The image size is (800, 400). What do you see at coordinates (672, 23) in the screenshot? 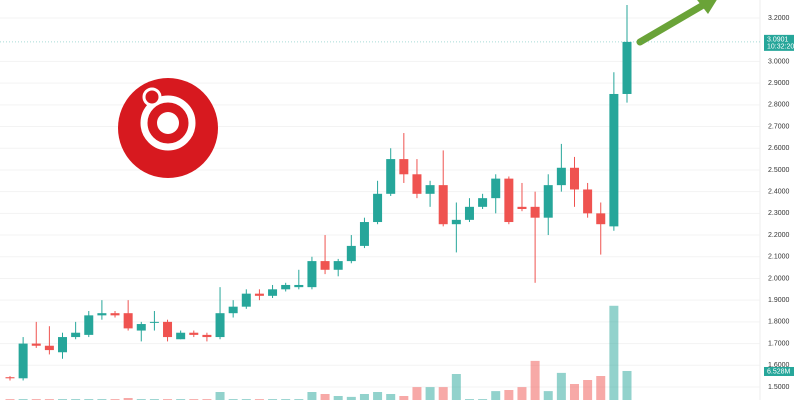
I see `arrow-shaft` at bounding box center [672, 23].